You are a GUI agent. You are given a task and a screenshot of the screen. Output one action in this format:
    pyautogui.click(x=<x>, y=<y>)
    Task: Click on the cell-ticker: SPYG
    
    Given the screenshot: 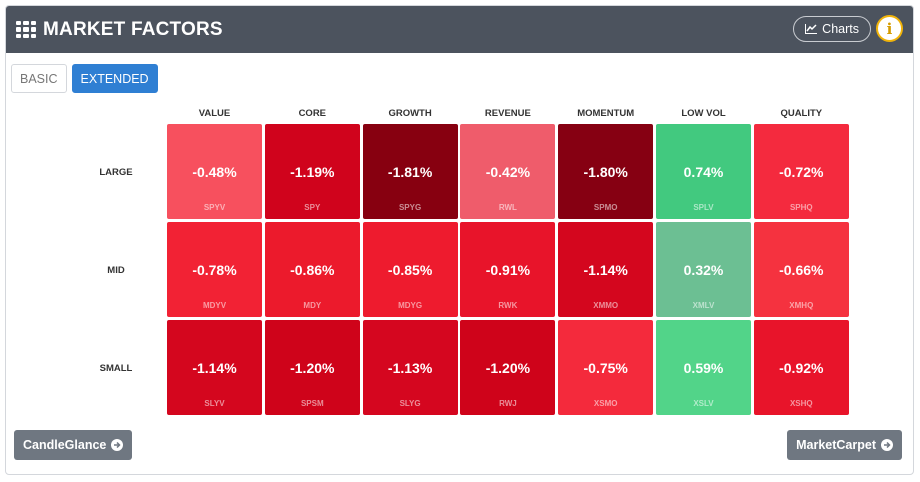 What is the action you would take?
    pyautogui.click(x=410, y=207)
    